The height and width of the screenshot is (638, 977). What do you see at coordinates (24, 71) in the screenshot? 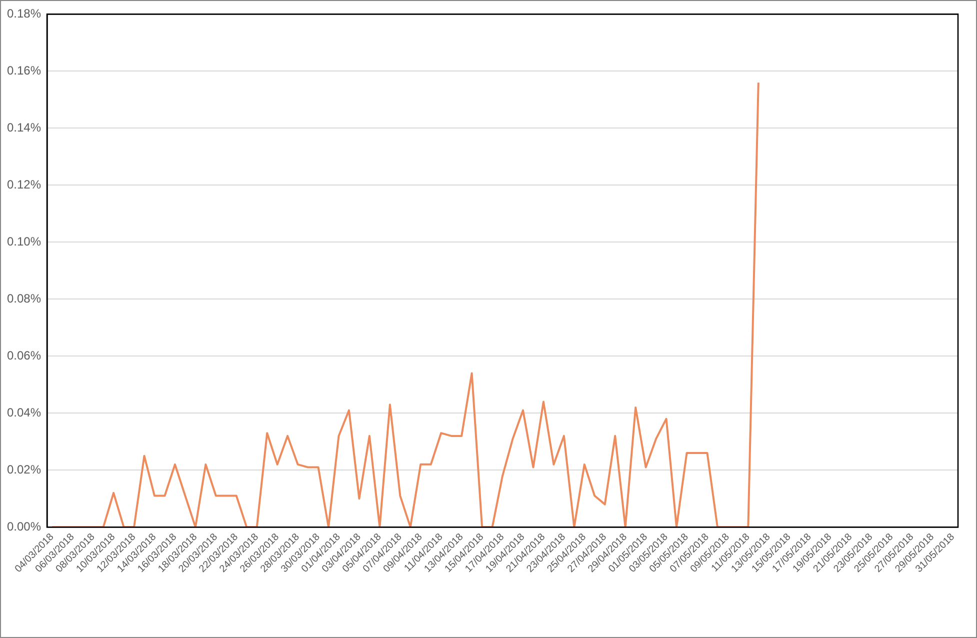
I see `y-tick-label: 0.16%` at bounding box center [24, 71].